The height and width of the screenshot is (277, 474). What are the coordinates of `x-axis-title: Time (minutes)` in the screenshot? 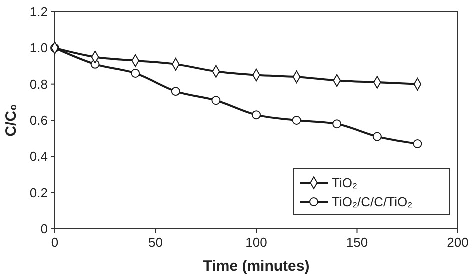 It's located at (256, 266).